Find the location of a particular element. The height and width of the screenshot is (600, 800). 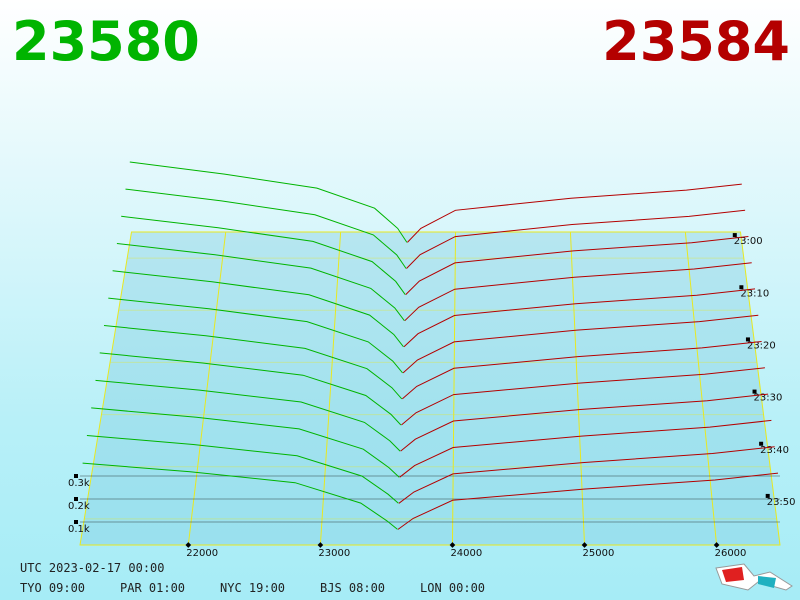

bid-price: 23580 is located at coordinates (106, 41).